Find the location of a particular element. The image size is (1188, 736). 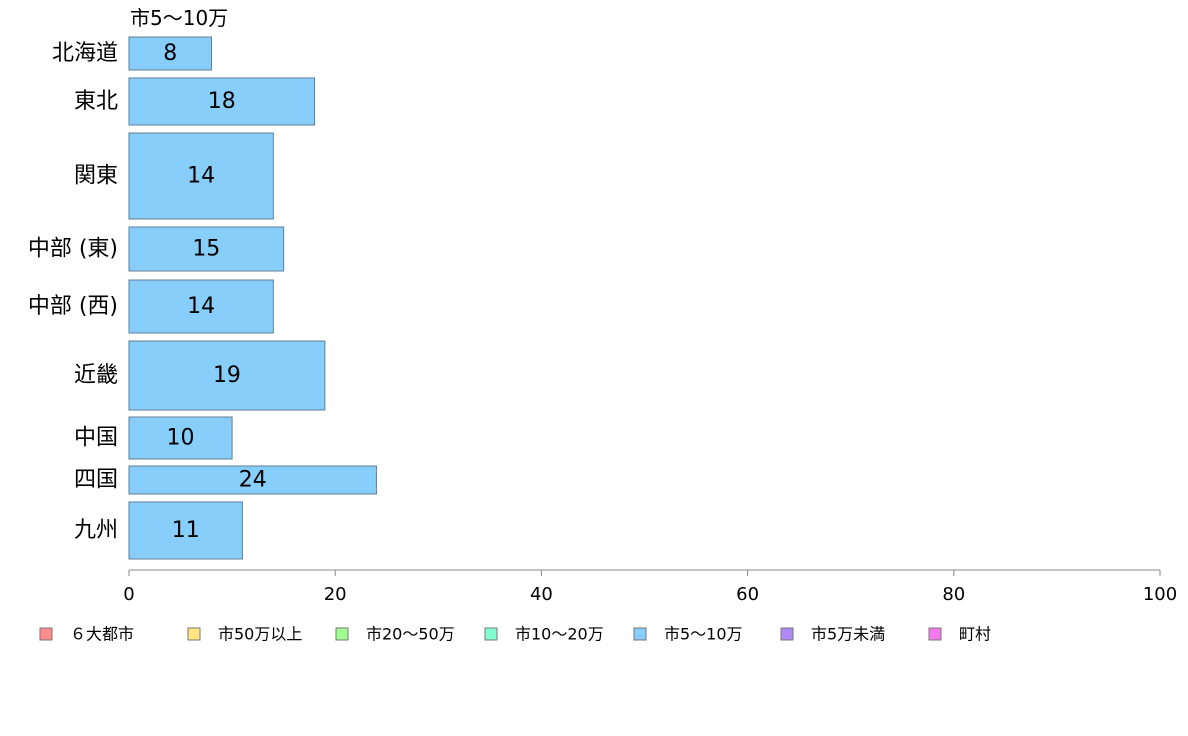

category-label: 中国 is located at coordinates (96, 438).